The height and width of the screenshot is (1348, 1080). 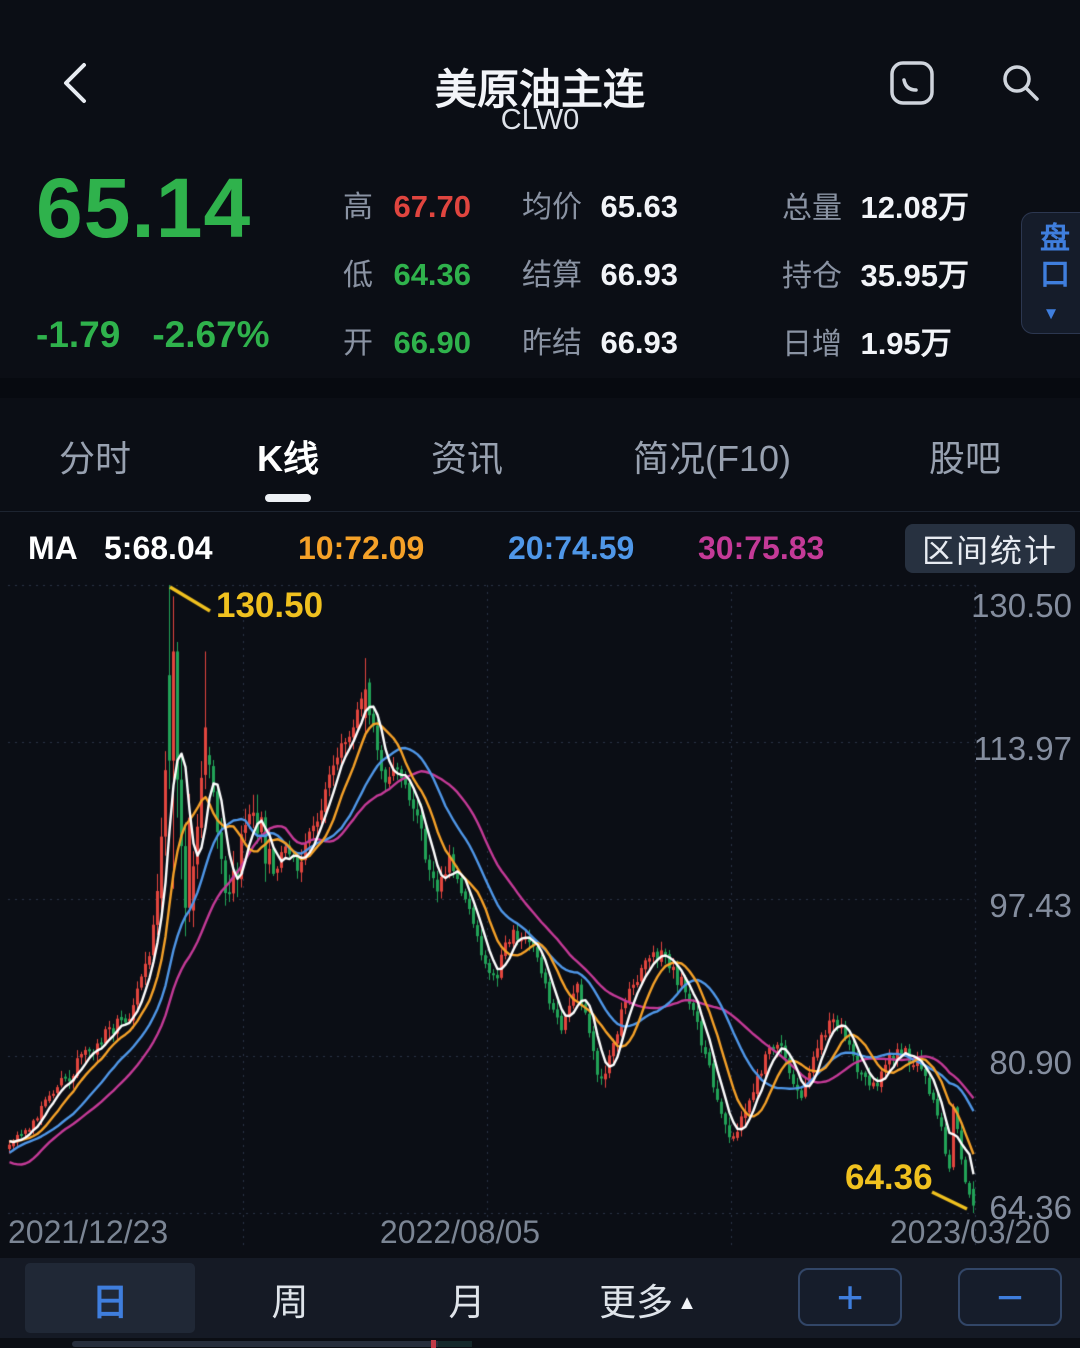 I want to click on ma-label: MA, so click(x=53, y=548).